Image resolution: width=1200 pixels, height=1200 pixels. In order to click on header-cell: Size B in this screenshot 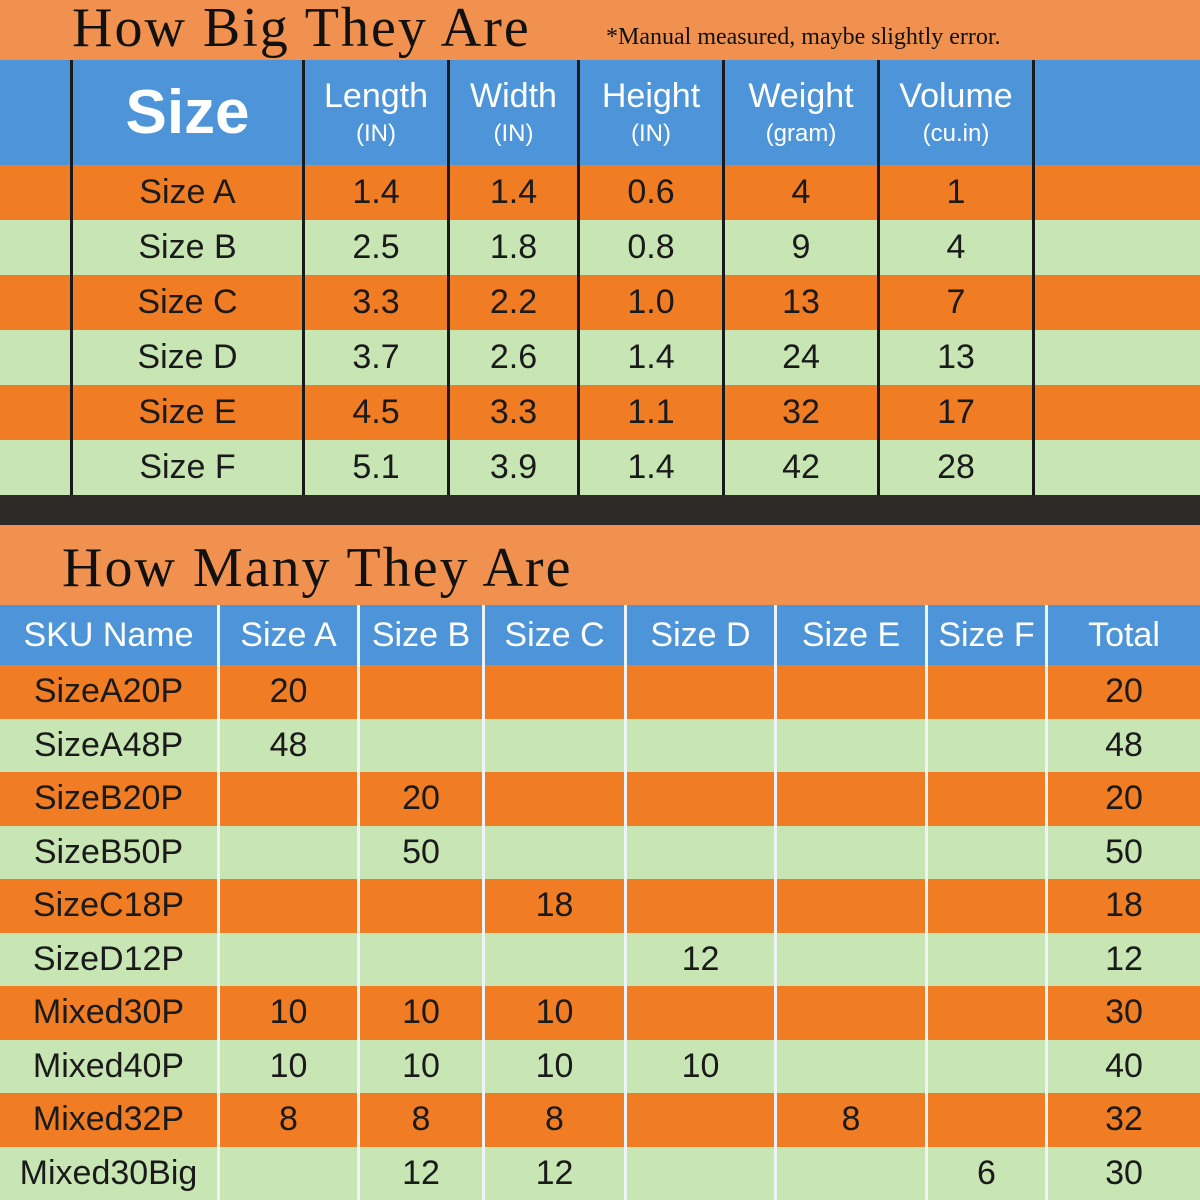, I will do `click(422, 635)`.